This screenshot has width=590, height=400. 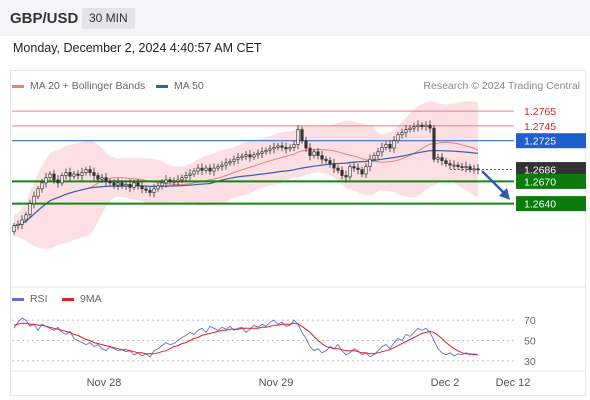 I want to click on rsi-tick-label: 70, so click(x=530, y=321).